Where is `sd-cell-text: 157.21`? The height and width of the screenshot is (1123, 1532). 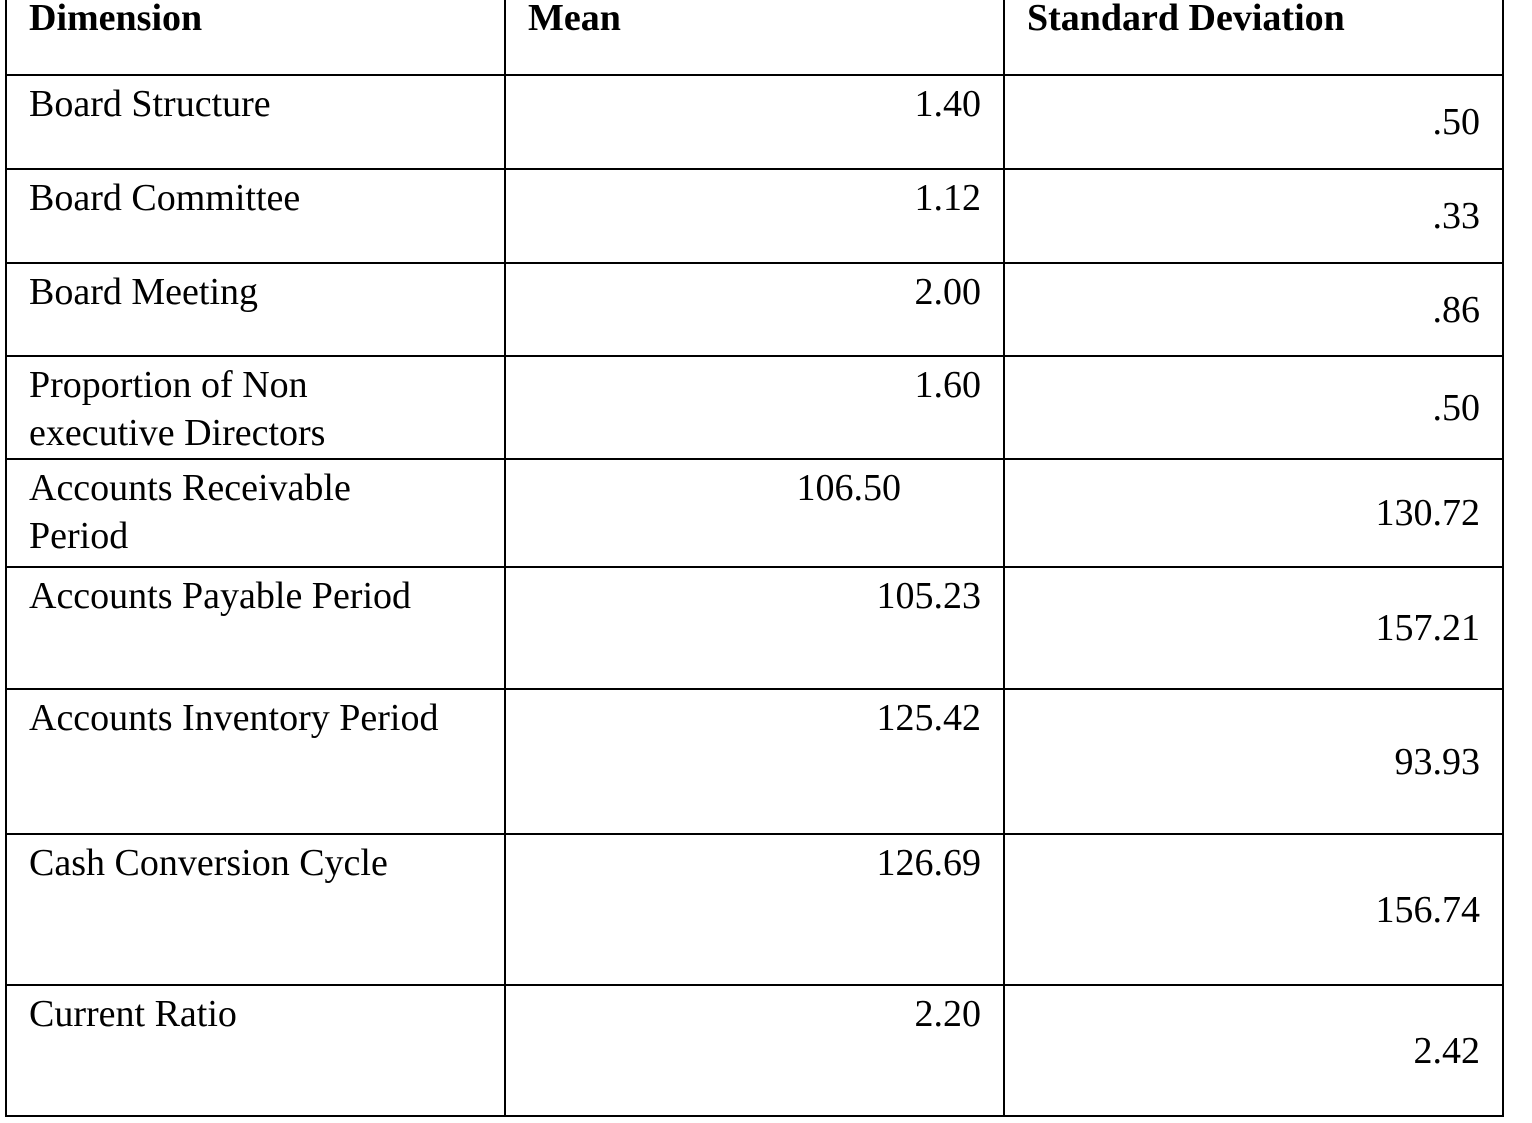
sd-cell-text: 157.21 is located at coordinates (1428, 628).